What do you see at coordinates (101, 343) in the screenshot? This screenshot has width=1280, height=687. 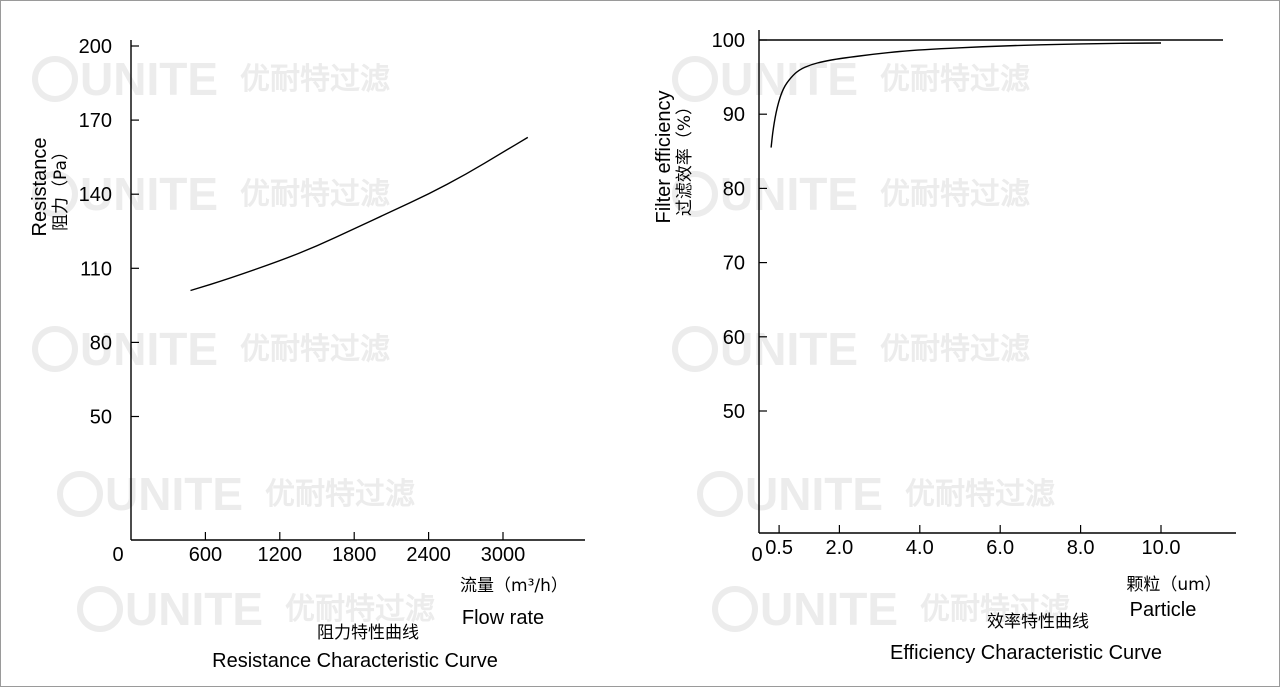 I see `resistance-y-tick-label: 80` at bounding box center [101, 343].